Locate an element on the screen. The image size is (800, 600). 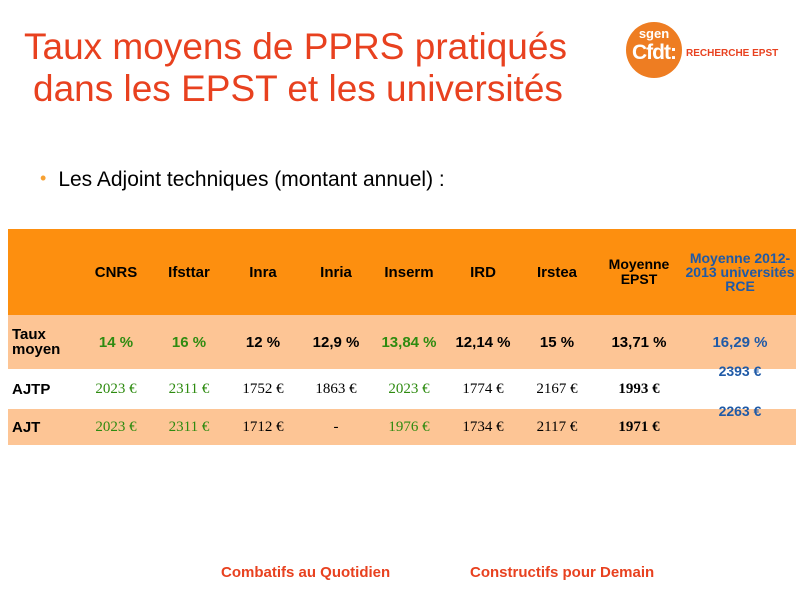
table-cell: 2263 € is located at coordinates (740, 424).